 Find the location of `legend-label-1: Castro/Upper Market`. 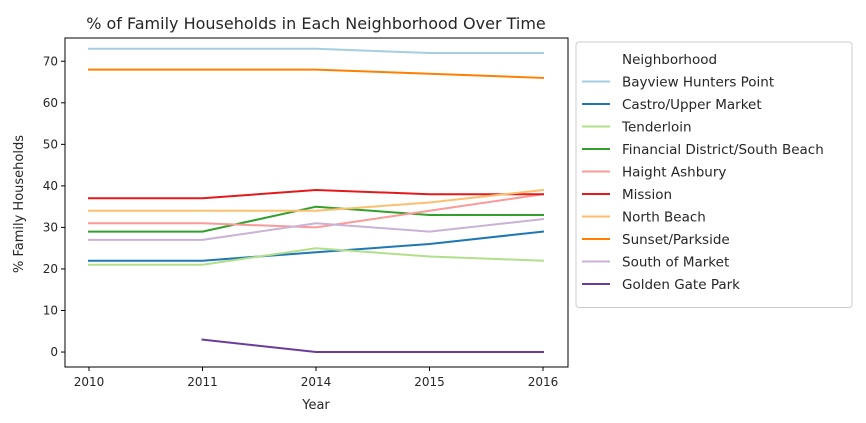

legend-label-1: Castro/Upper Market is located at coordinates (692, 105).